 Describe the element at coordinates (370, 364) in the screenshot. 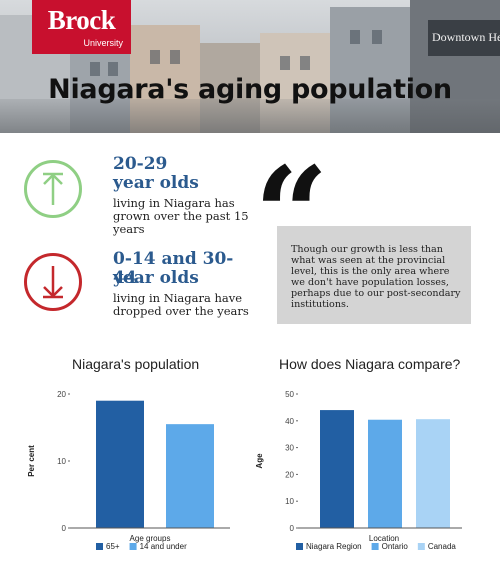

I see `chart-2-title: How does Niagara compare?` at that location.